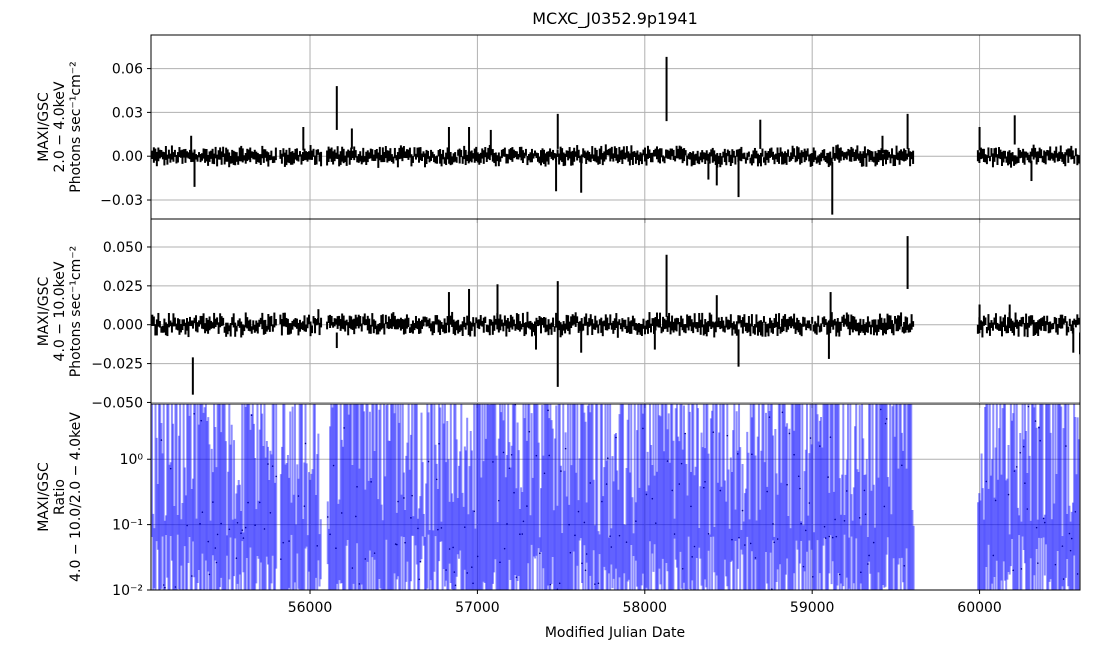 The width and height of the screenshot is (1096, 654). Describe the element at coordinates (127, 113) in the screenshot. I see `y-tick-label: 0.03` at that location.